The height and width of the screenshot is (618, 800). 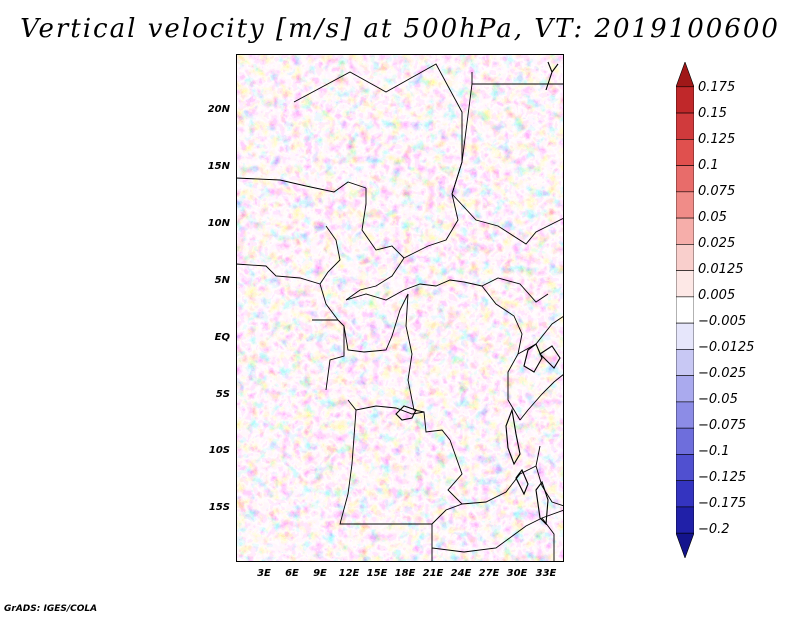 What do you see at coordinates (433, 573) in the screenshot?
I see `lon-tick-label: 21E` at bounding box center [433, 573].